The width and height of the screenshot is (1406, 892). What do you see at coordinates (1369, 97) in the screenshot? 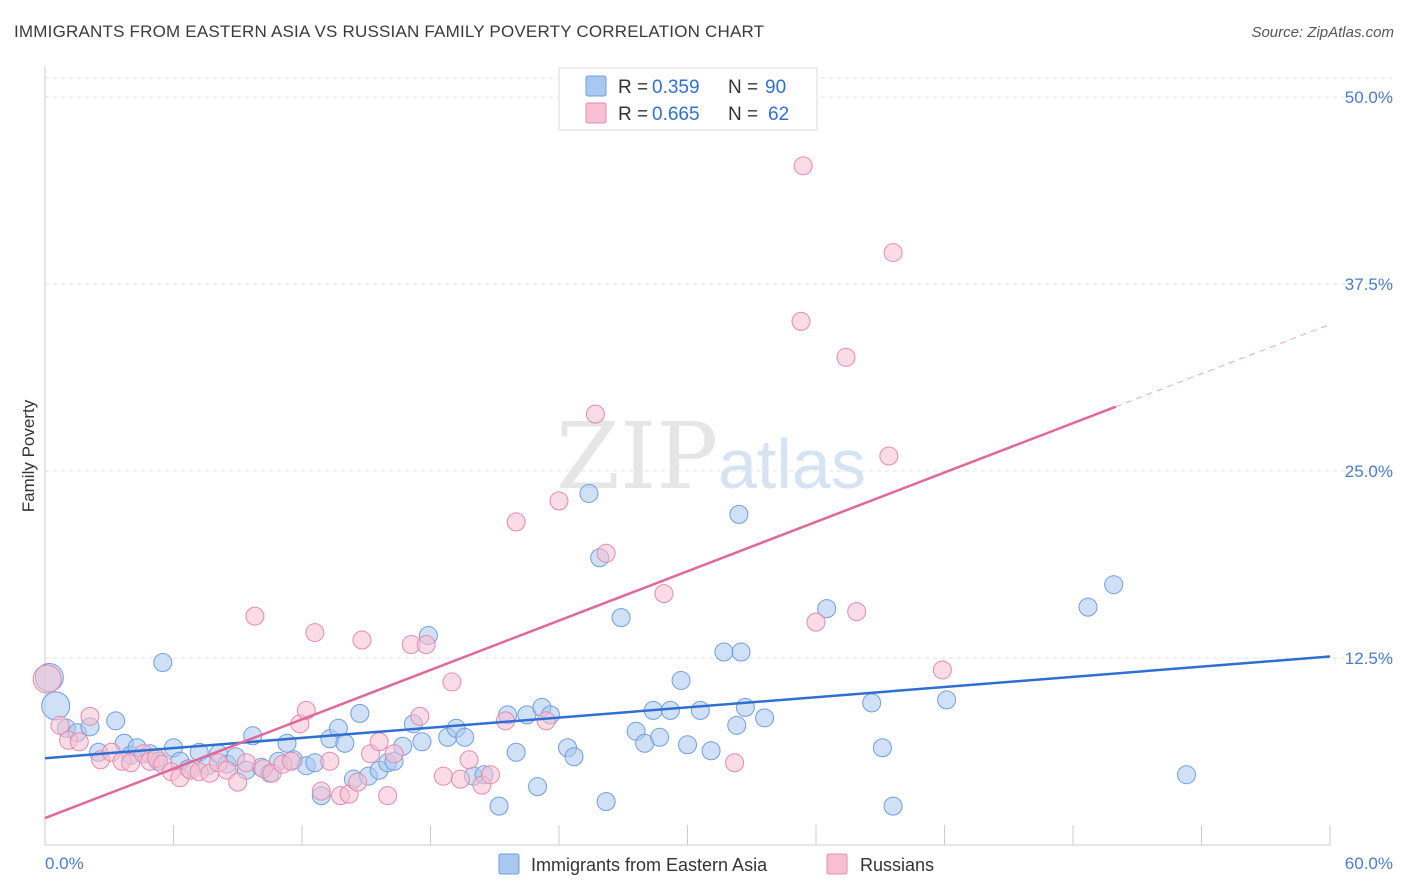
I see `y-tick-label-3: 50.0%` at bounding box center [1369, 97].